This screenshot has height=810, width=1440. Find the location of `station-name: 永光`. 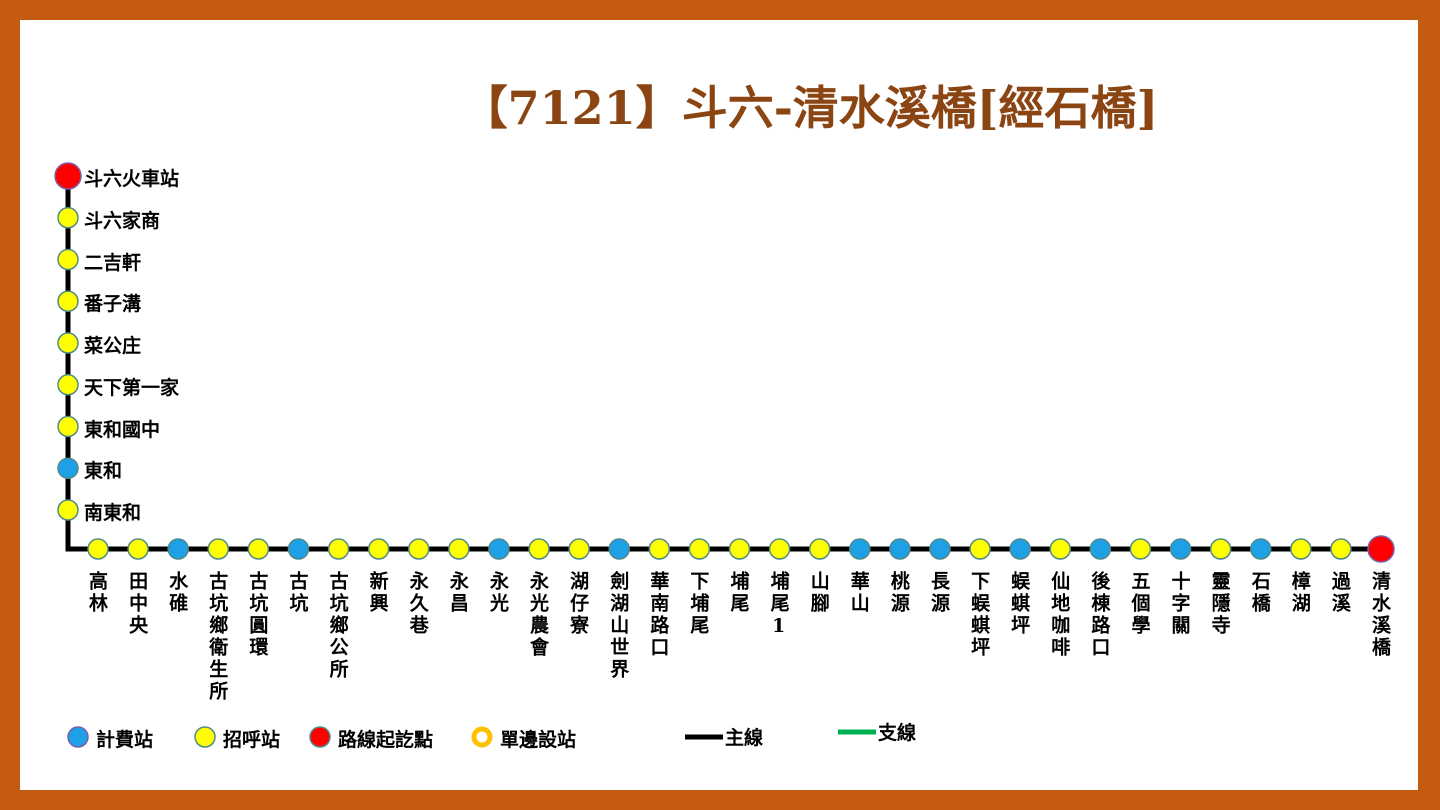

station-name: 永光 is located at coordinates (497, 593).